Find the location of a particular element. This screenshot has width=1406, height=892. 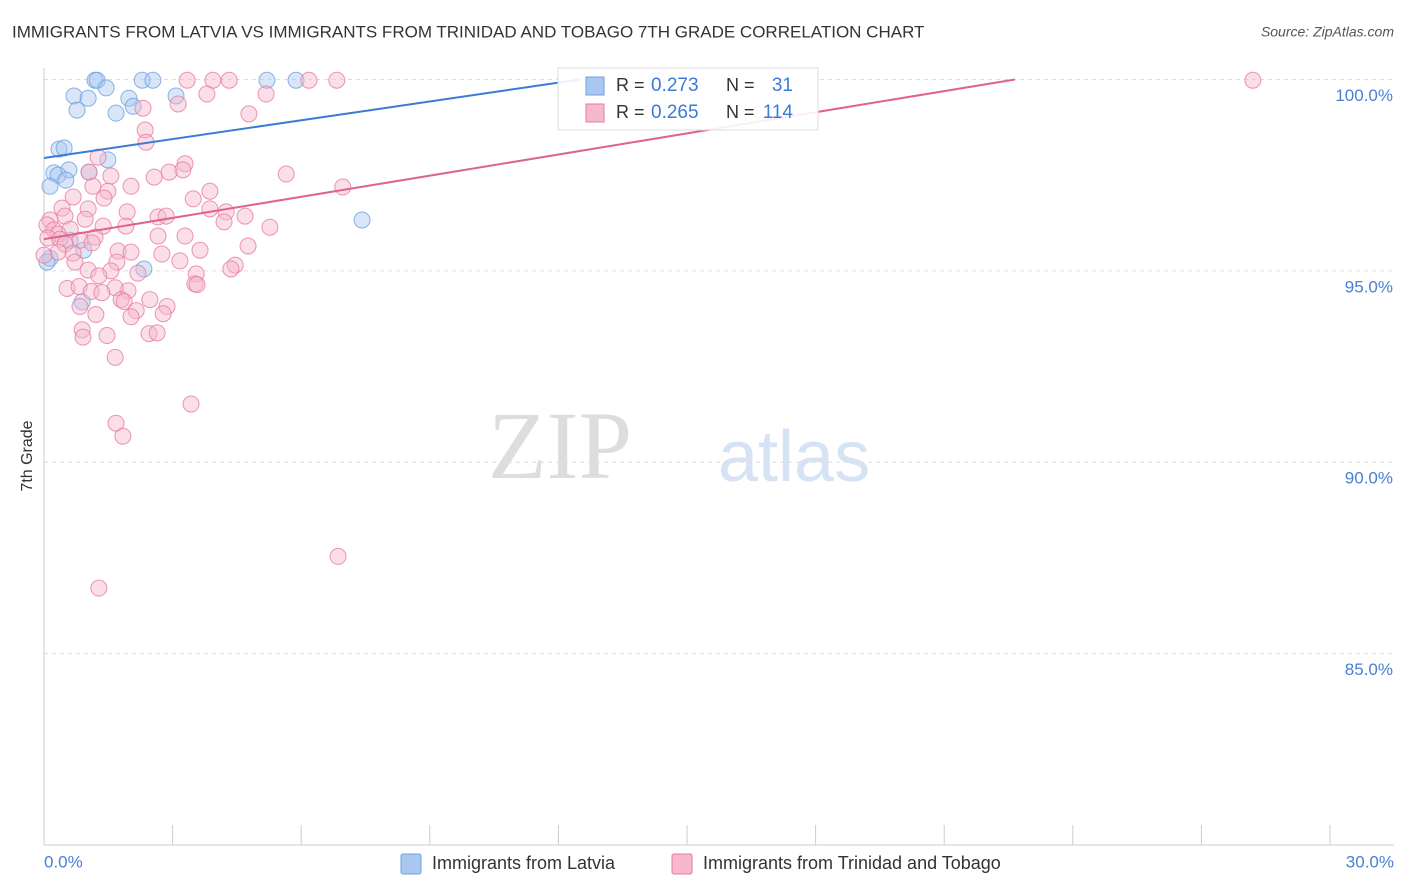

source: Source: ZipAtlas.com is located at coordinates (1327, 32).